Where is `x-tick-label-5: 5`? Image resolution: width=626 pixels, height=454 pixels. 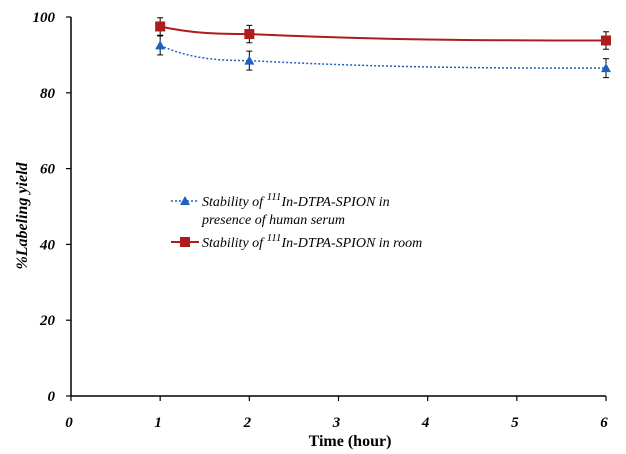
x-tick-label-5: 5 is located at coordinates (515, 423).